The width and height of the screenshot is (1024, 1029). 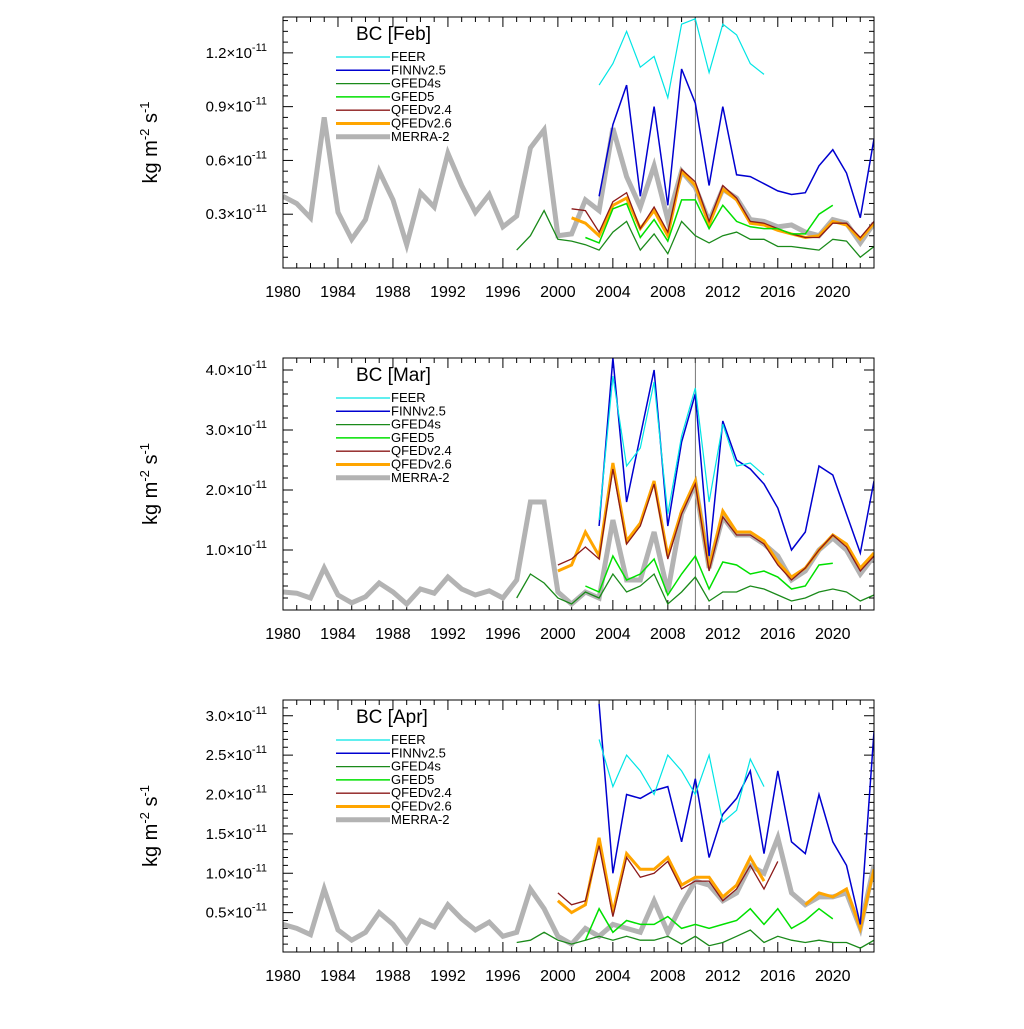 I want to click on y-tick-label: 0.3×10⁻¹¹, so click(x=236, y=213).